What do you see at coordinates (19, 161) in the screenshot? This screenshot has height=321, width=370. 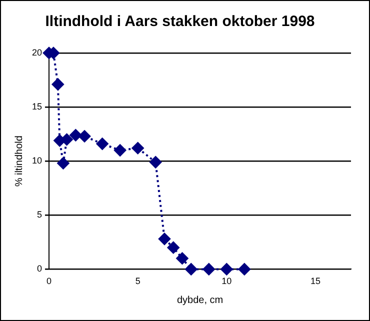 I see `y-axis-title: % iltindhold` at bounding box center [19, 161].